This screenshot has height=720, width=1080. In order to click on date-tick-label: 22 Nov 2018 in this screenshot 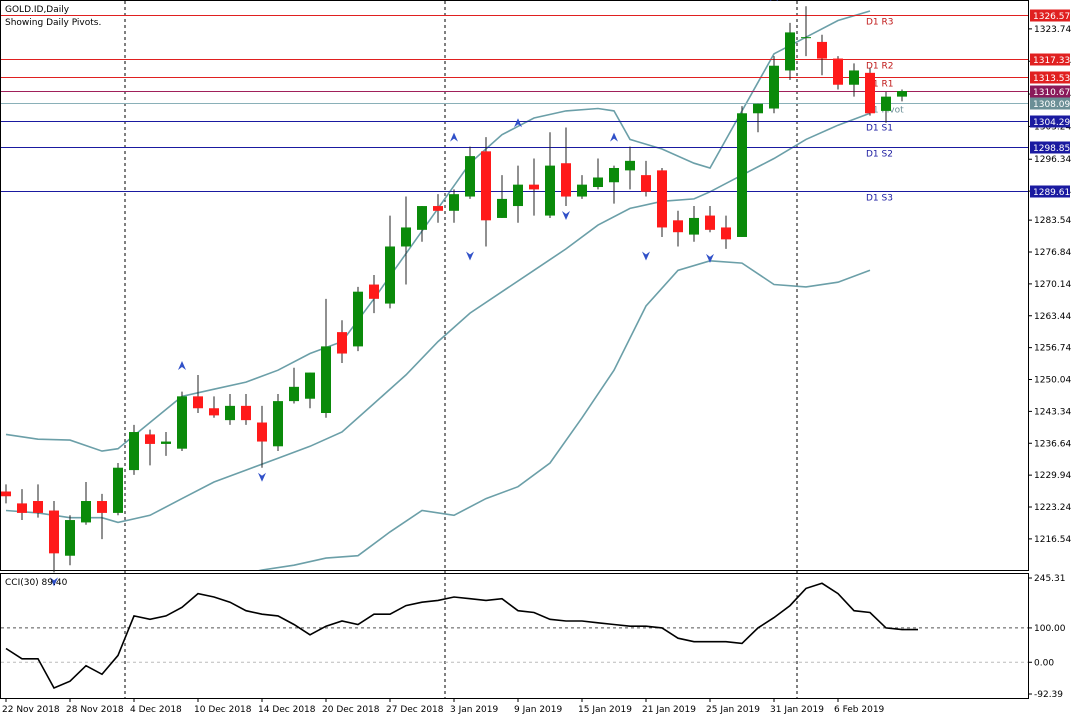, I will do `click(31, 710)`.